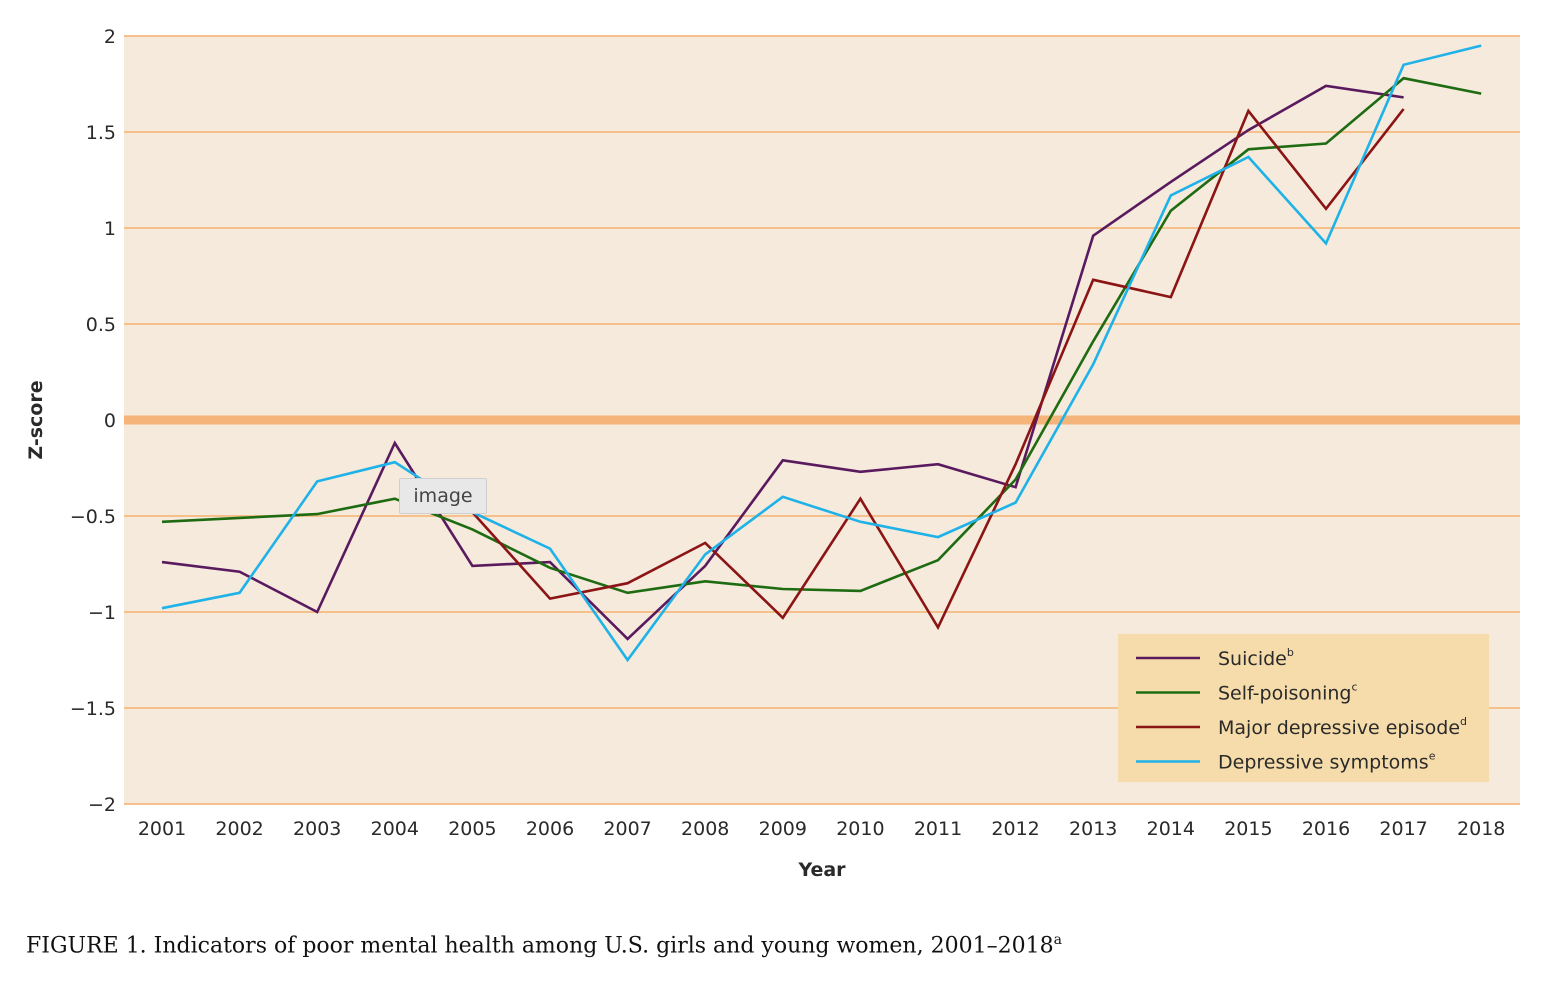 The height and width of the screenshot is (988, 1542). Describe the element at coordinates (36, 419) in the screenshot. I see `y-axis-title: Z-score` at that location.